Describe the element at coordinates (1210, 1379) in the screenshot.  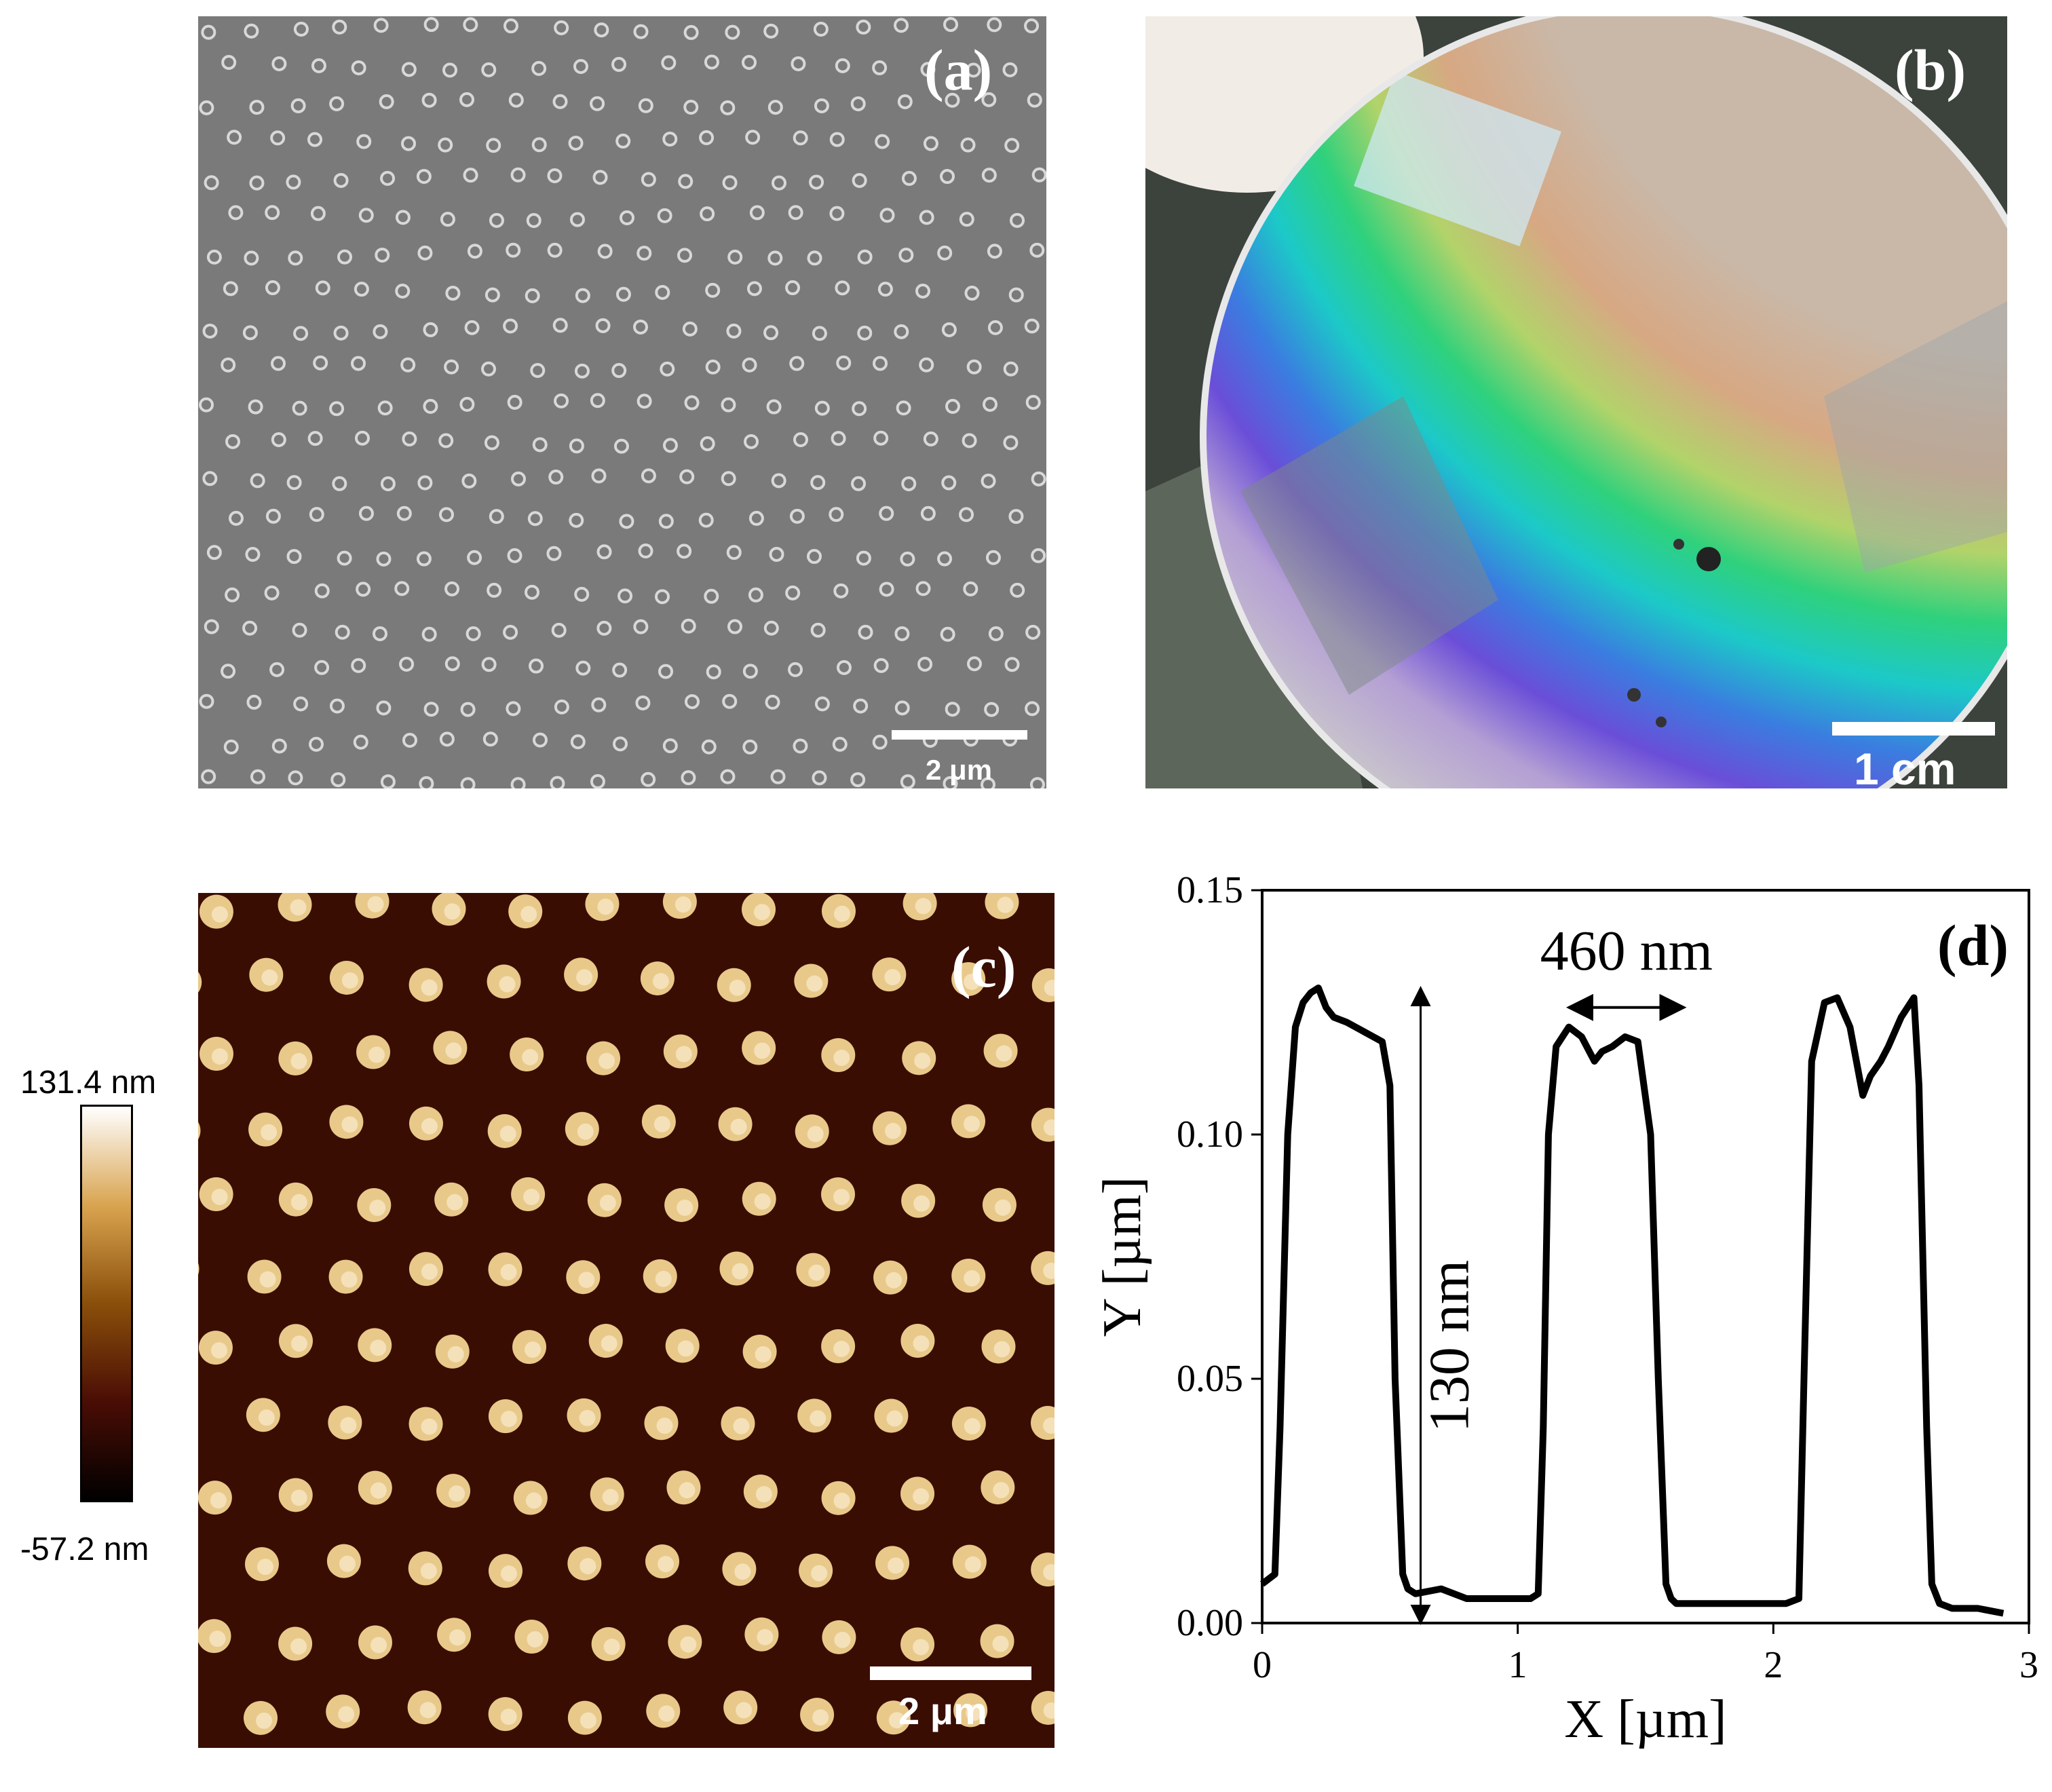
I see `y-tick-label: 0.05` at that location.